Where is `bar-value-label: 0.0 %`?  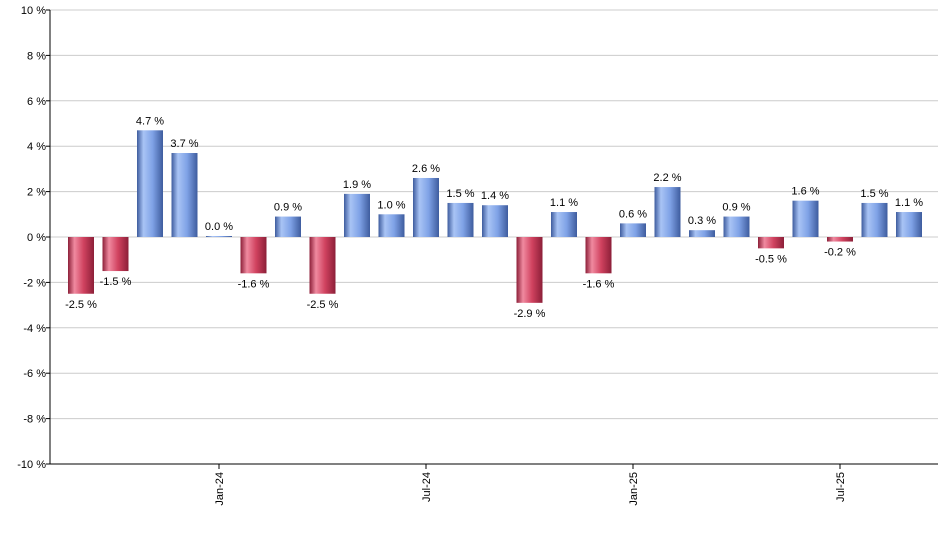 bar-value-label: 0.0 % is located at coordinates (219, 227).